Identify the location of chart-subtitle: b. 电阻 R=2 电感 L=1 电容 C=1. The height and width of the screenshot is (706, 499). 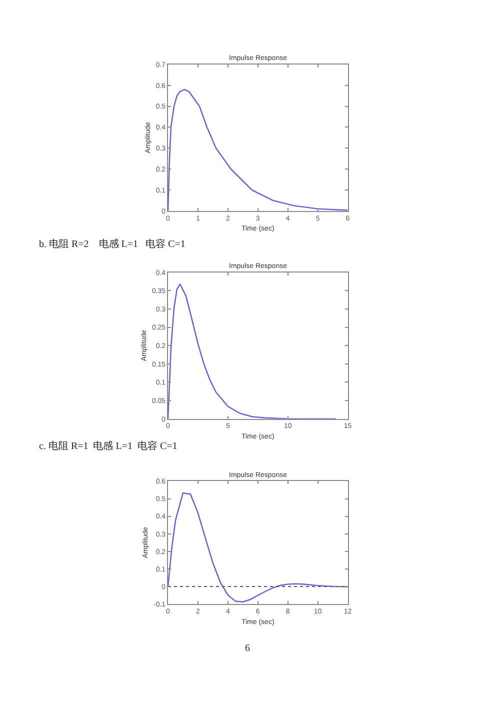
(112, 244).